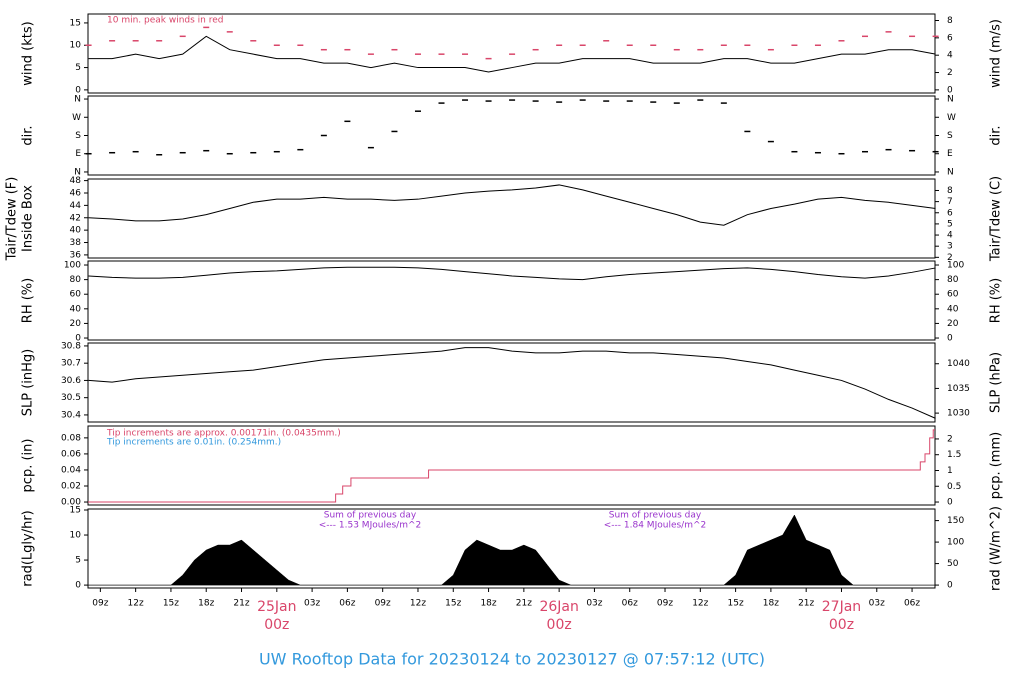 The image size is (1024, 700). What do you see at coordinates (558, 607) in the screenshot?
I see `x-day-label: 26Jan` at bounding box center [558, 607].